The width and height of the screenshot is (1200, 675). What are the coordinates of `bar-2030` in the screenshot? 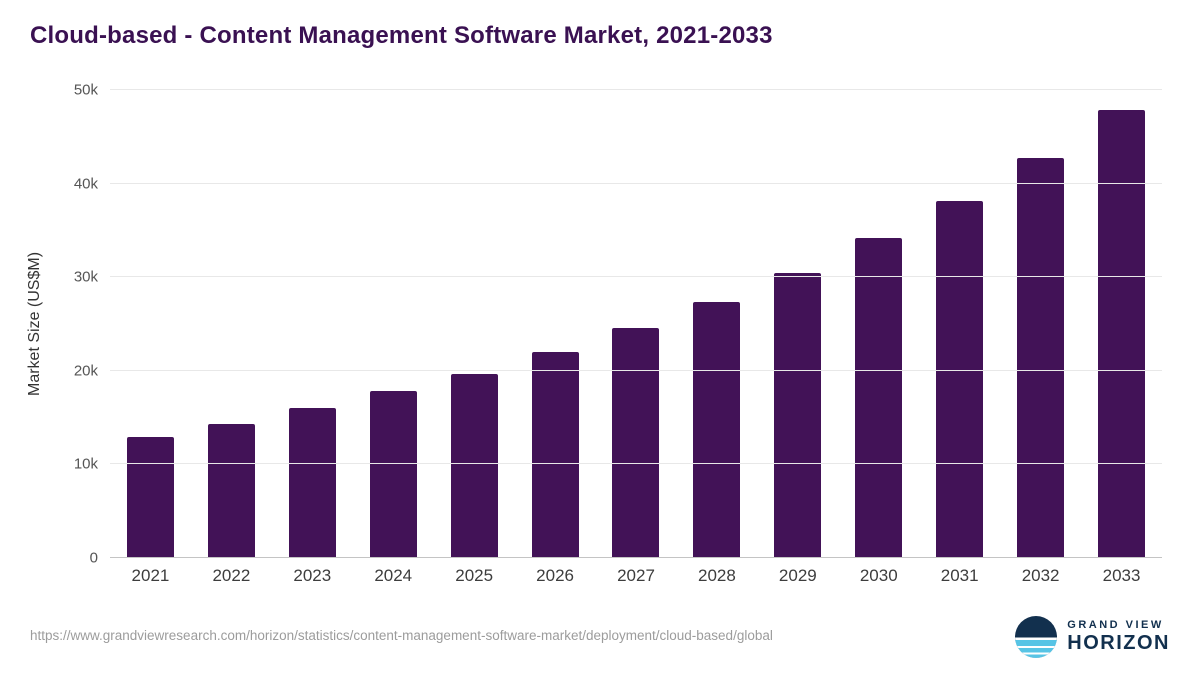 It's located at (879, 397).